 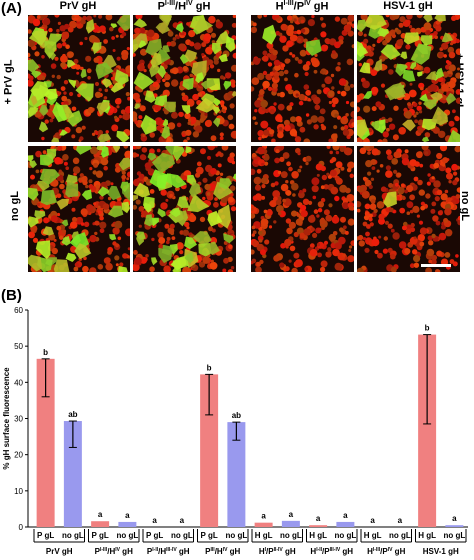 What do you see at coordinates (21, 527) in the screenshot?
I see `y-tick-label: 0` at bounding box center [21, 527].